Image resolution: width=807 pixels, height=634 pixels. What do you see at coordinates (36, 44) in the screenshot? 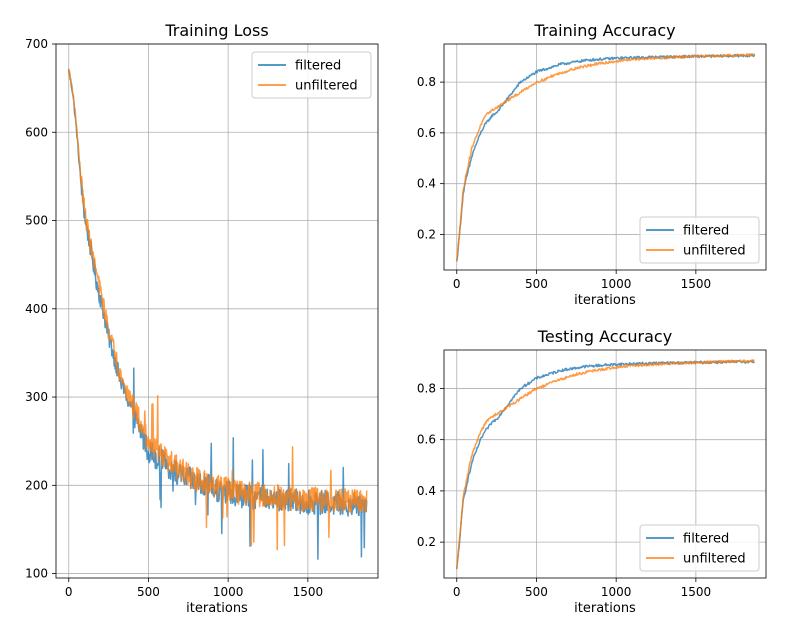
I see `loss-ytick-label-6: 700` at bounding box center [36, 44].